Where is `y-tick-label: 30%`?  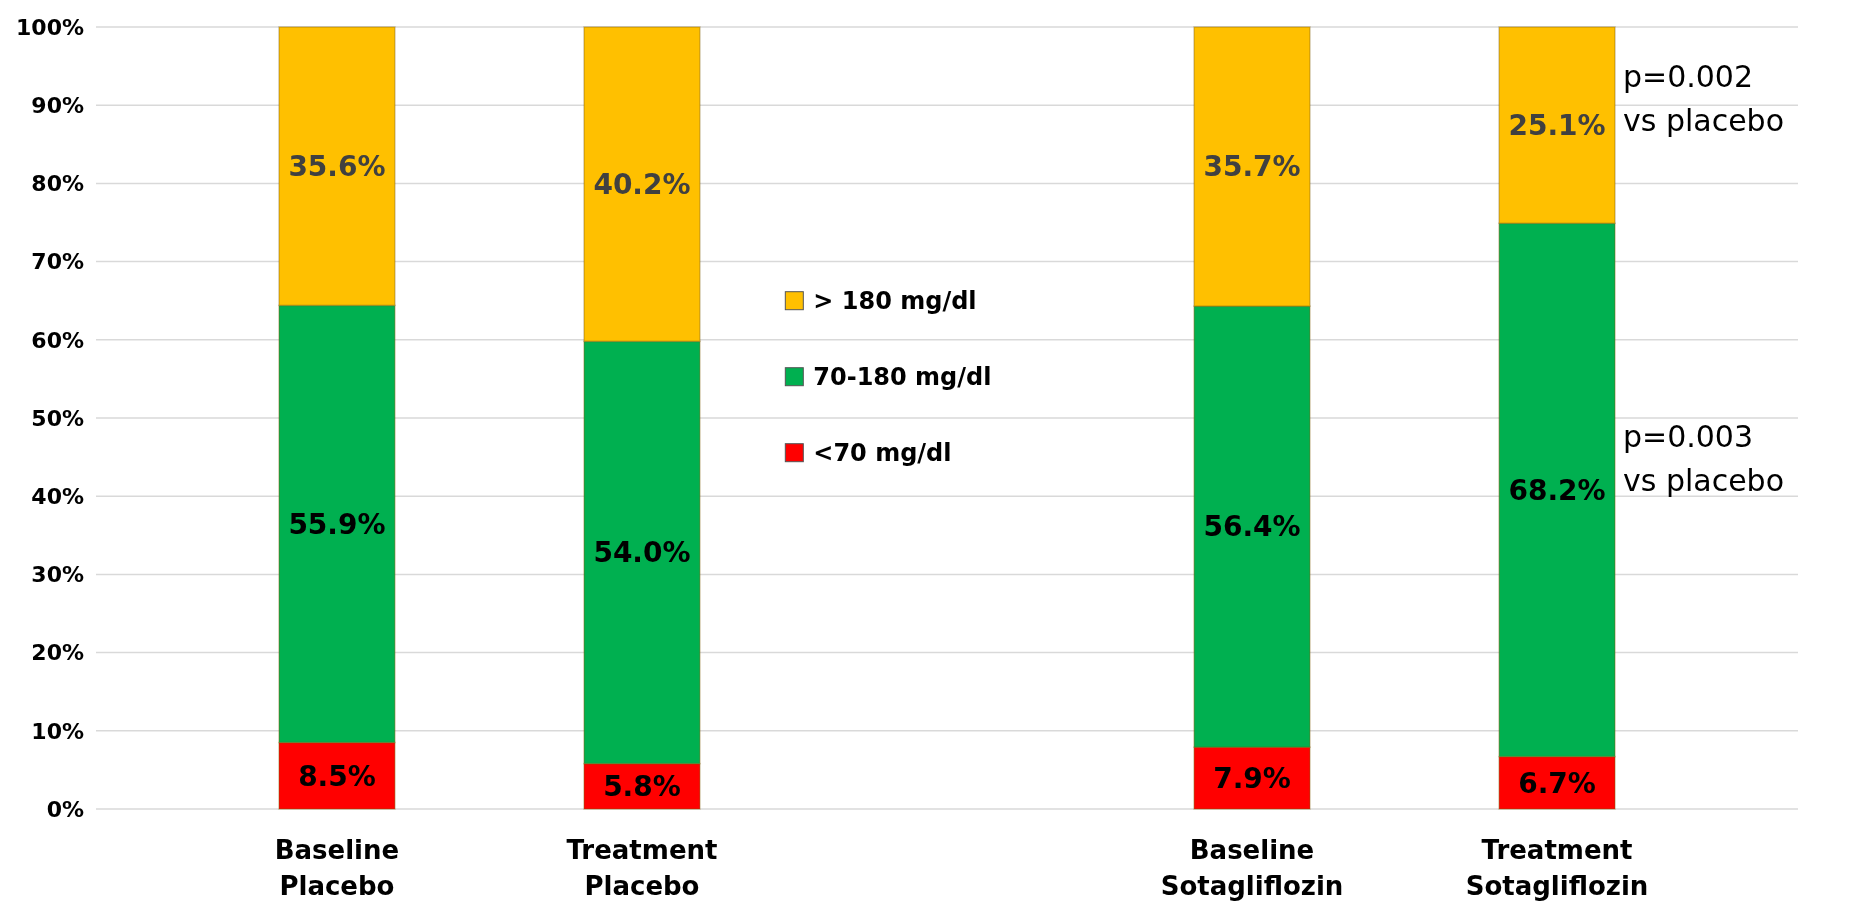
y-tick-label: 30% is located at coordinates (57, 575).